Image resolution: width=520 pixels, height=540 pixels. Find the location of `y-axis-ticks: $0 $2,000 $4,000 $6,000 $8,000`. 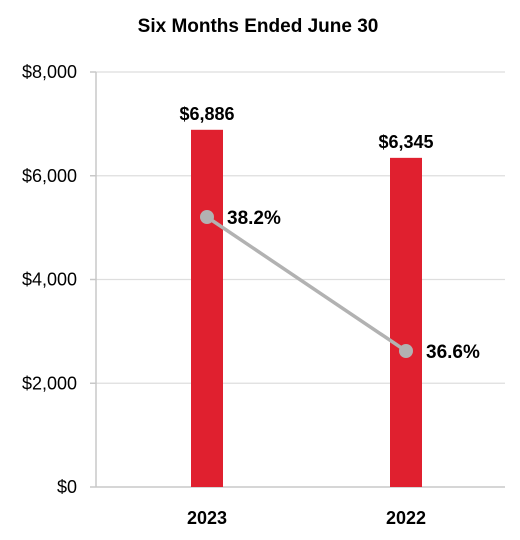

y-axis-ticks: $0 $2,000 $4,000 $6,000 $8,000 is located at coordinates (59, 279).